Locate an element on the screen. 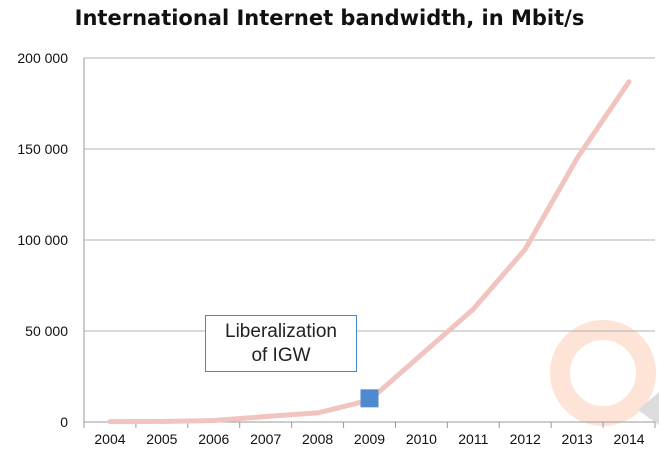  watermark-logo is located at coordinates (604, 373).